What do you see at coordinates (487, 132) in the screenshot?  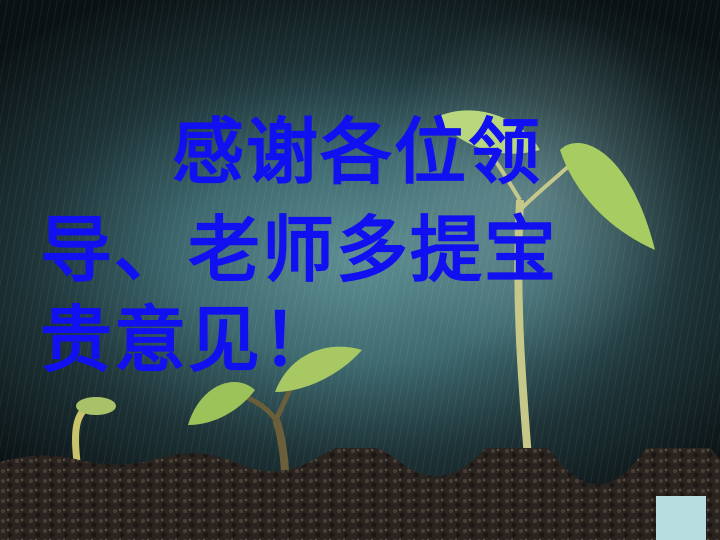 I see `tall-seedling-left-leaf` at bounding box center [487, 132].